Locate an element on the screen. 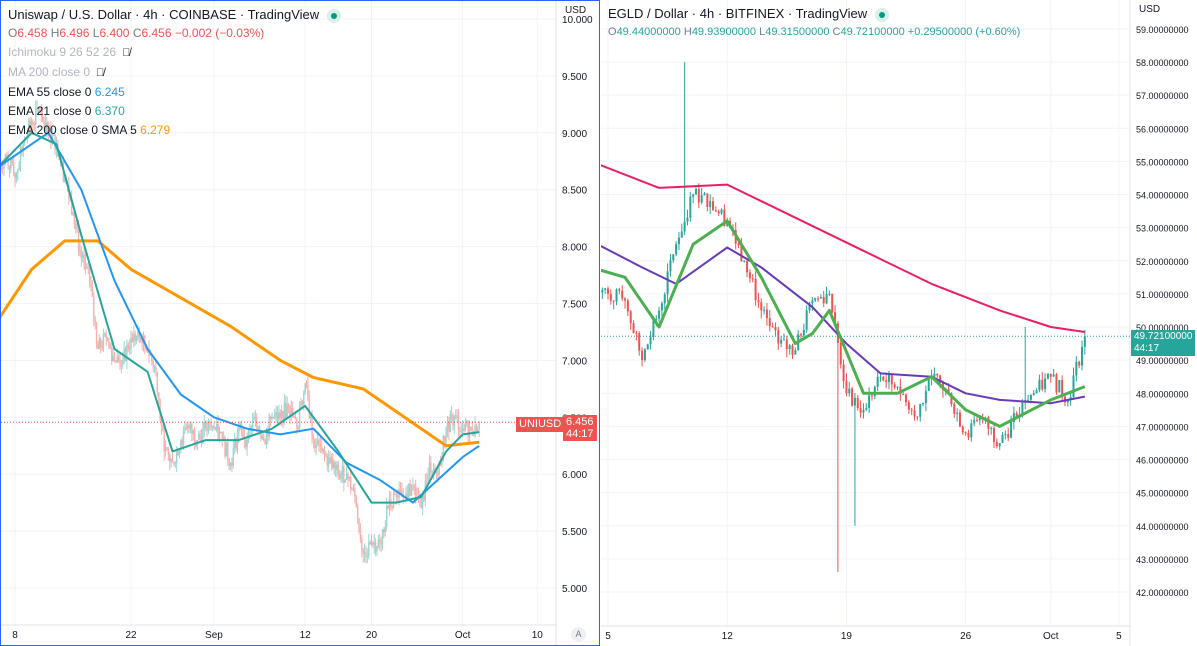 This screenshot has width=1197, height=646. y-tick-label: 47.00000000 is located at coordinates (1162, 427).